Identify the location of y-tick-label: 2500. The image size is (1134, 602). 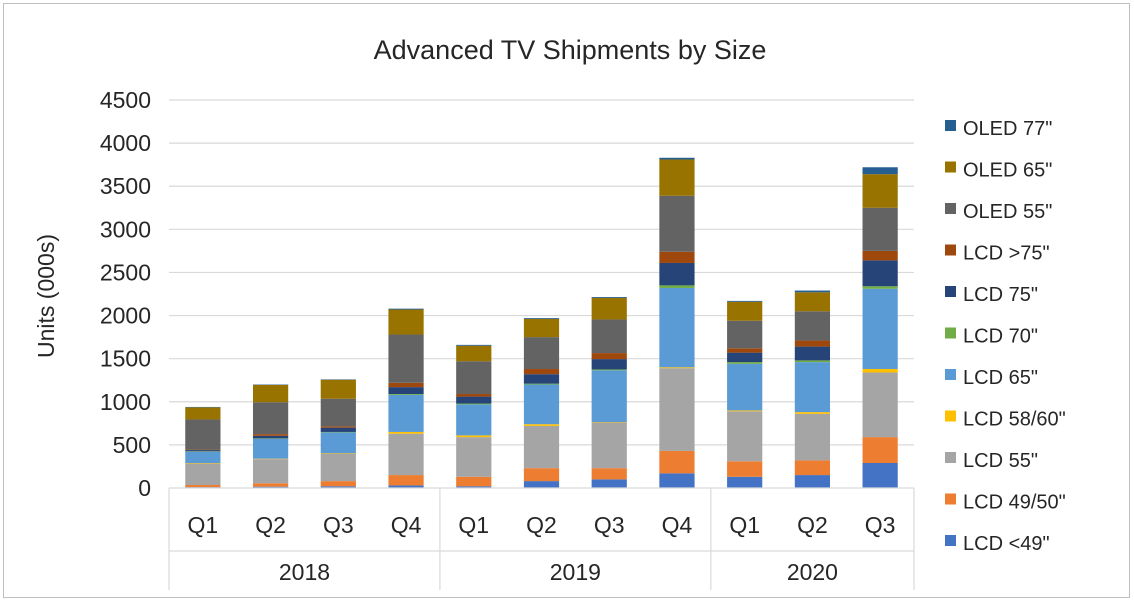
(125, 272).